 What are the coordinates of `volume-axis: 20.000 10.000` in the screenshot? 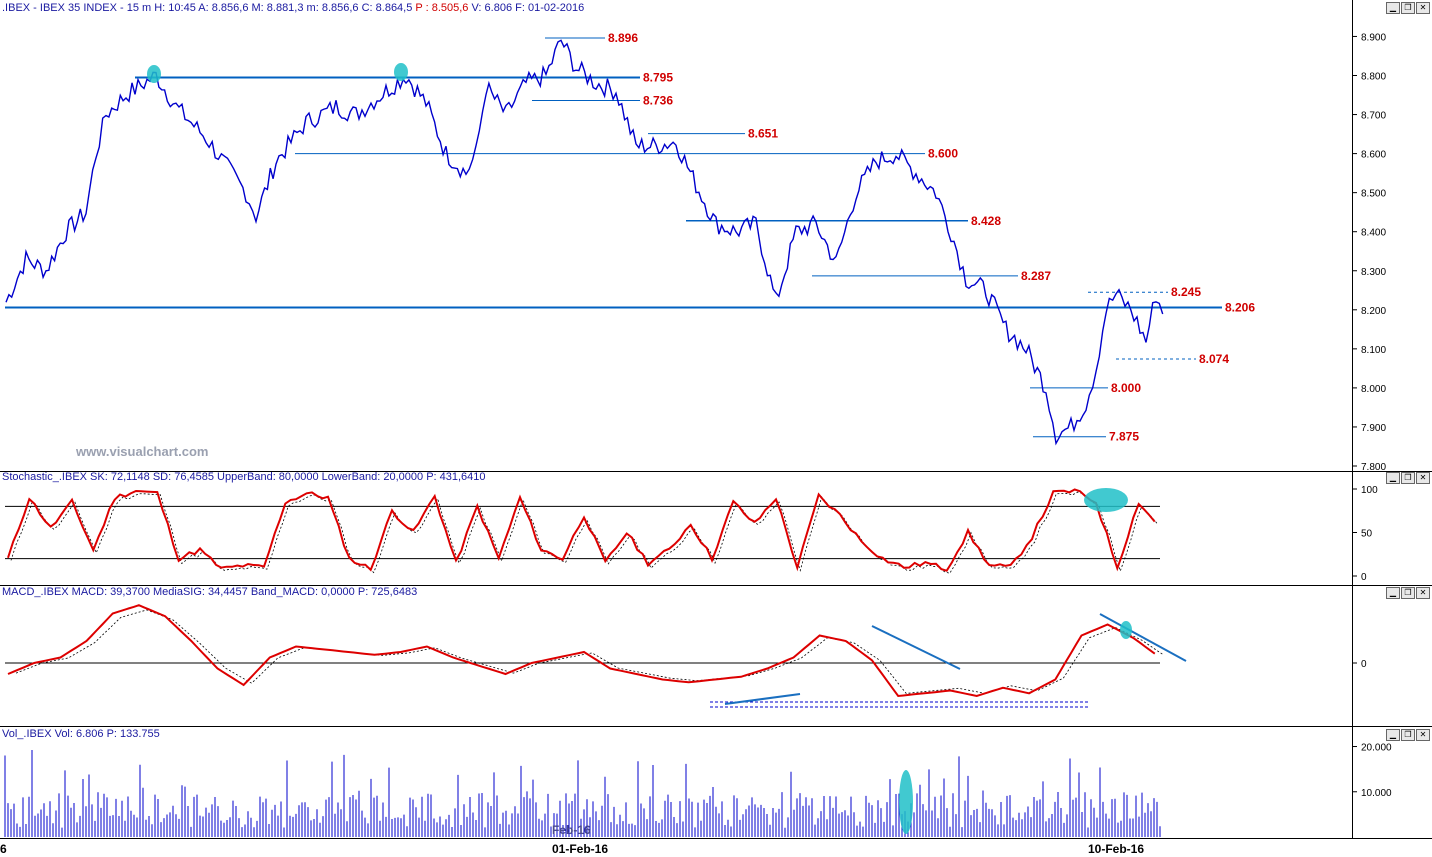 It's located at (1392, 782).